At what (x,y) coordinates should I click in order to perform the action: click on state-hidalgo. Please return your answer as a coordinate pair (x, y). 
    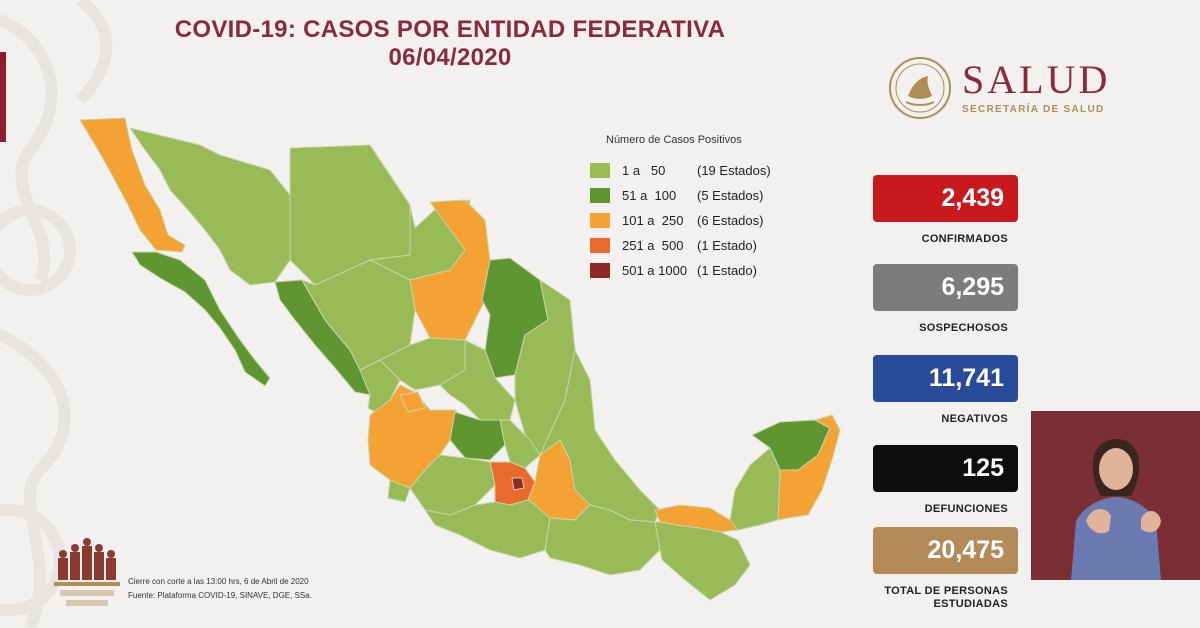
    Looking at the image, I should click on (520, 444).